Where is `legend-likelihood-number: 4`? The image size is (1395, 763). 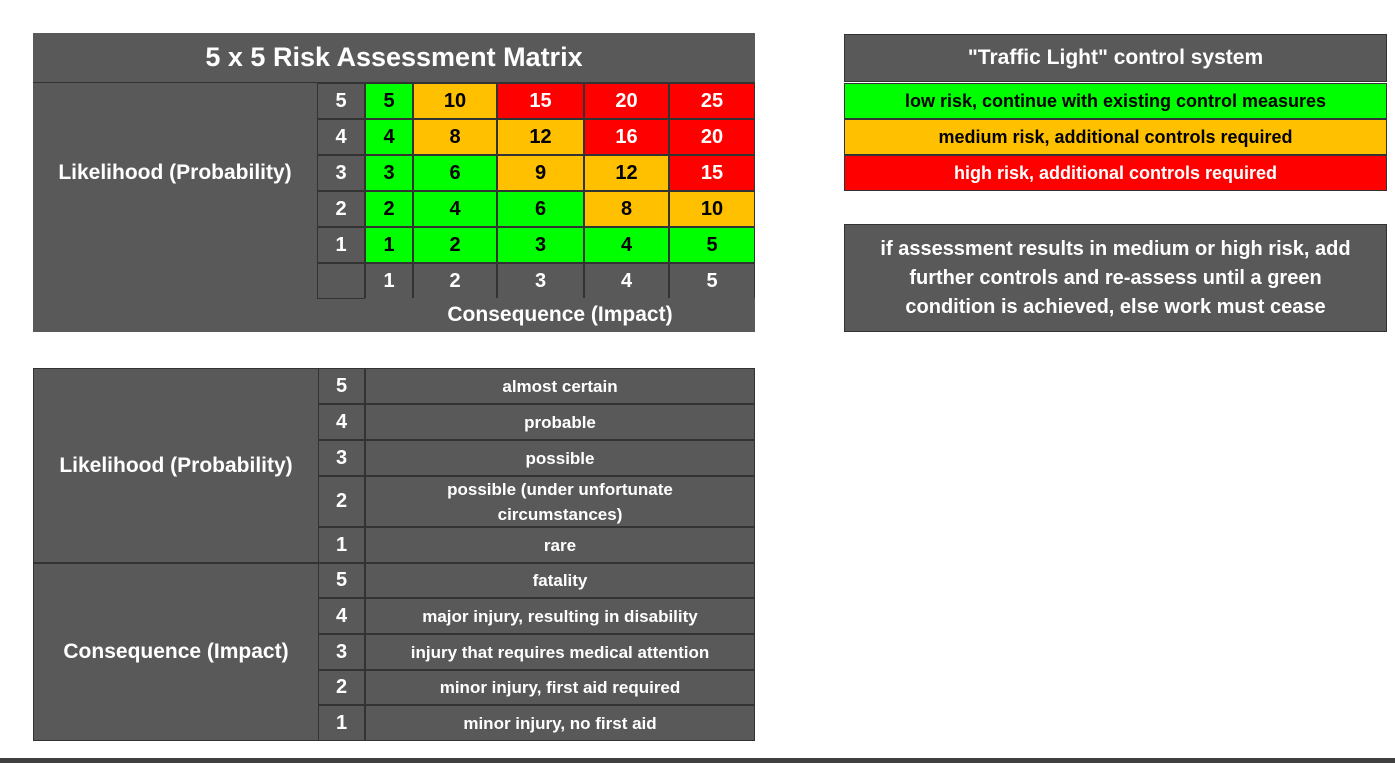 legend-likelihood-number: 4 is located at coordinates (341, 422).